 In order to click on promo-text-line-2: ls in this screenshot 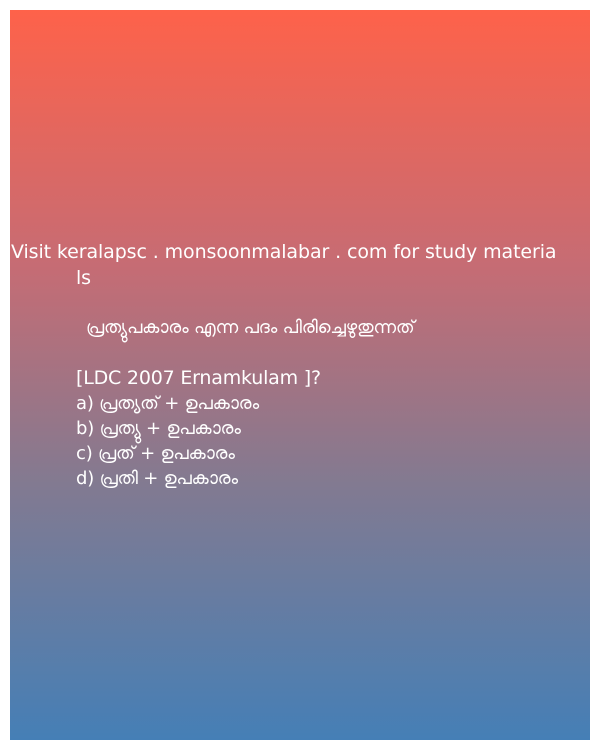, I will do `click(83, 278)`.